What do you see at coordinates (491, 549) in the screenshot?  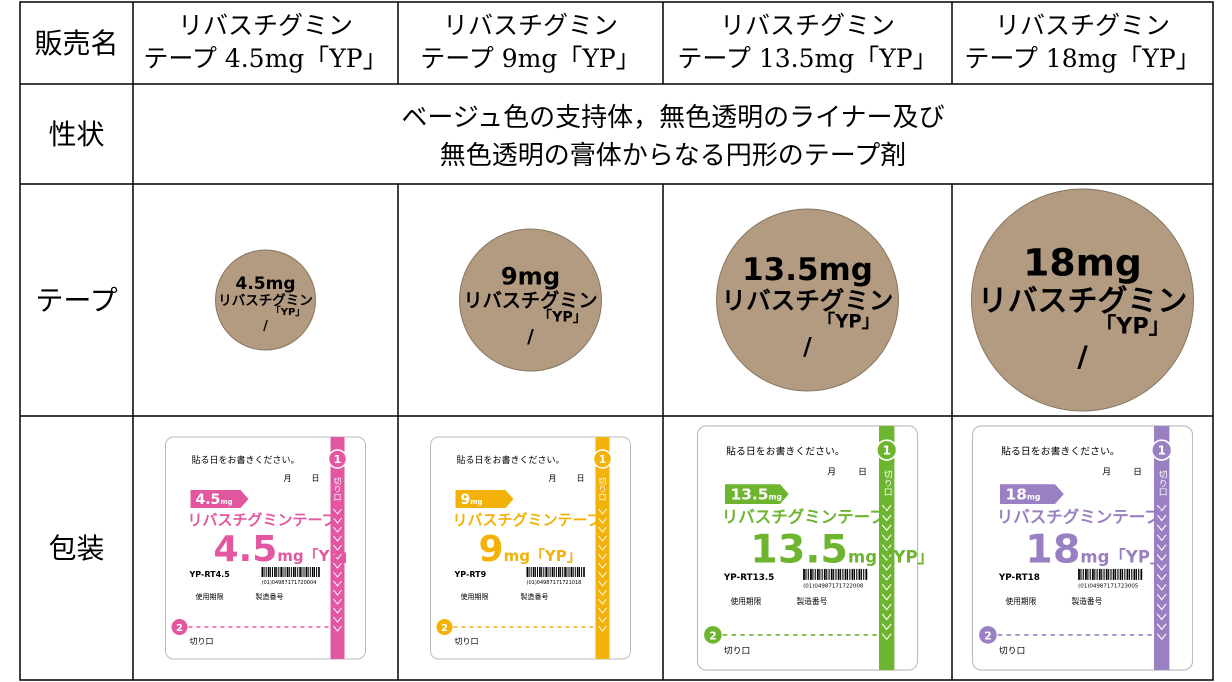 I see `big-number: 9` at bounding box center [491, 549].